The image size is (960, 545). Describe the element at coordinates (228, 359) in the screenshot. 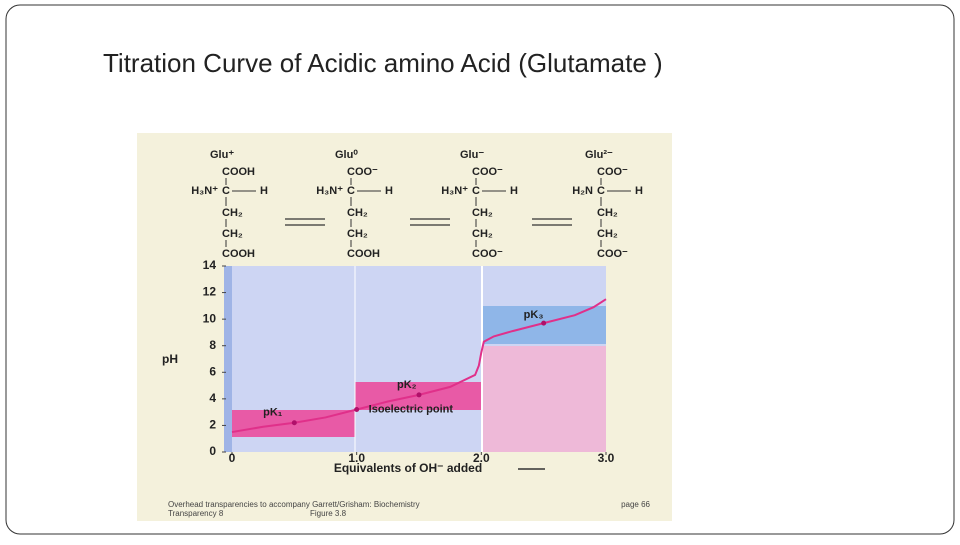

I see `axis-band` at that location.